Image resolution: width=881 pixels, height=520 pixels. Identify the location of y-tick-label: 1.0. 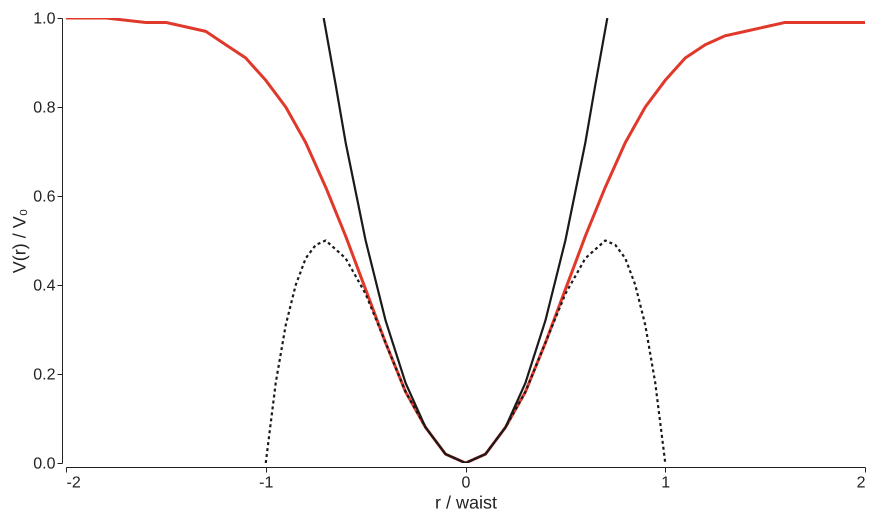
(44, 19).